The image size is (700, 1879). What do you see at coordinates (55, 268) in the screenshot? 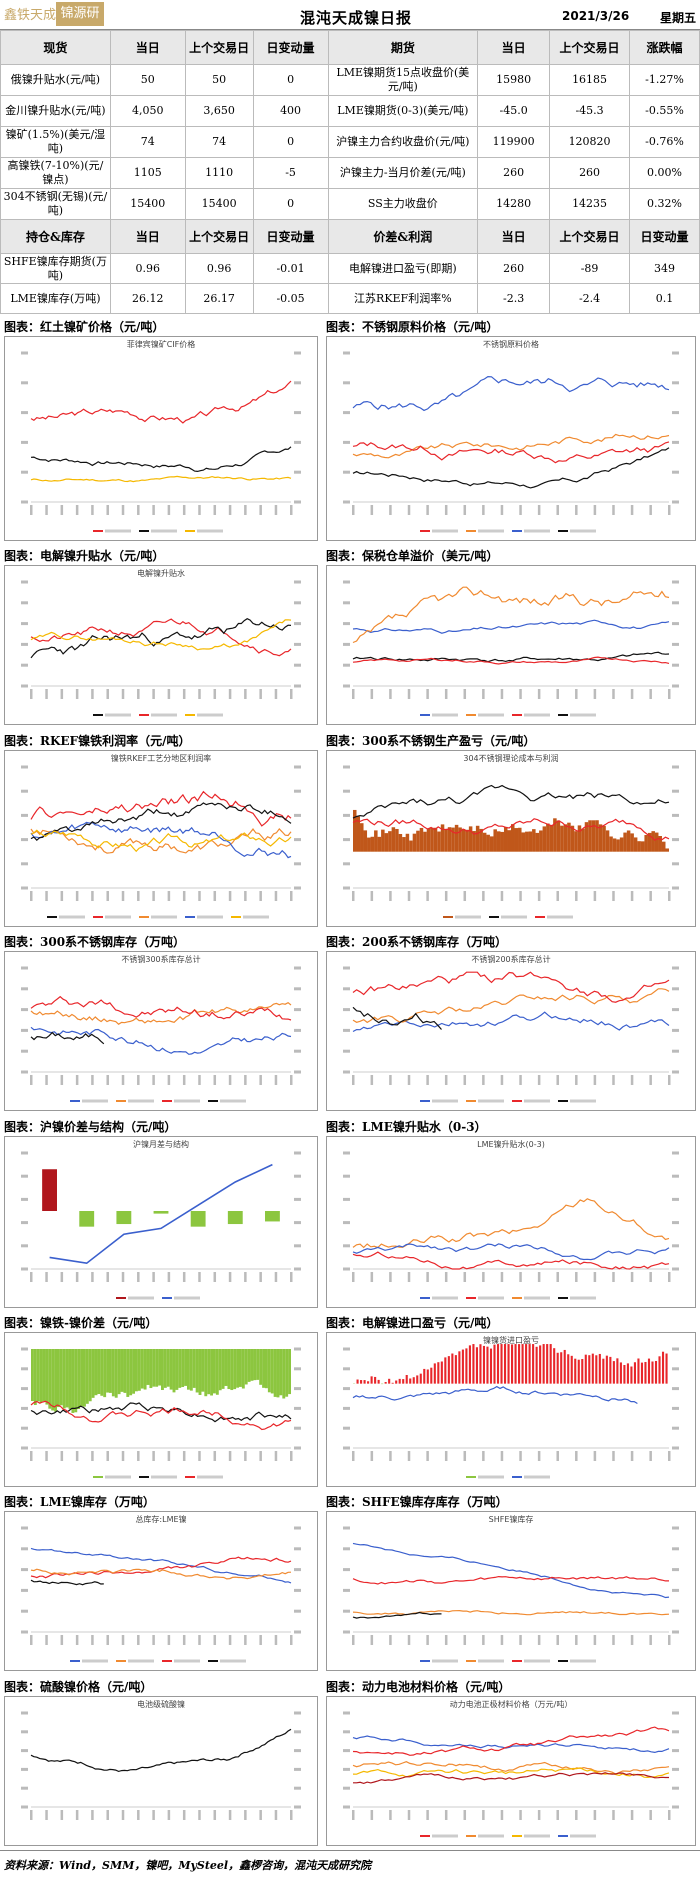
I see `table-cell: SHFE镍库存期货(万吨)` at bounding box center [55, 268].